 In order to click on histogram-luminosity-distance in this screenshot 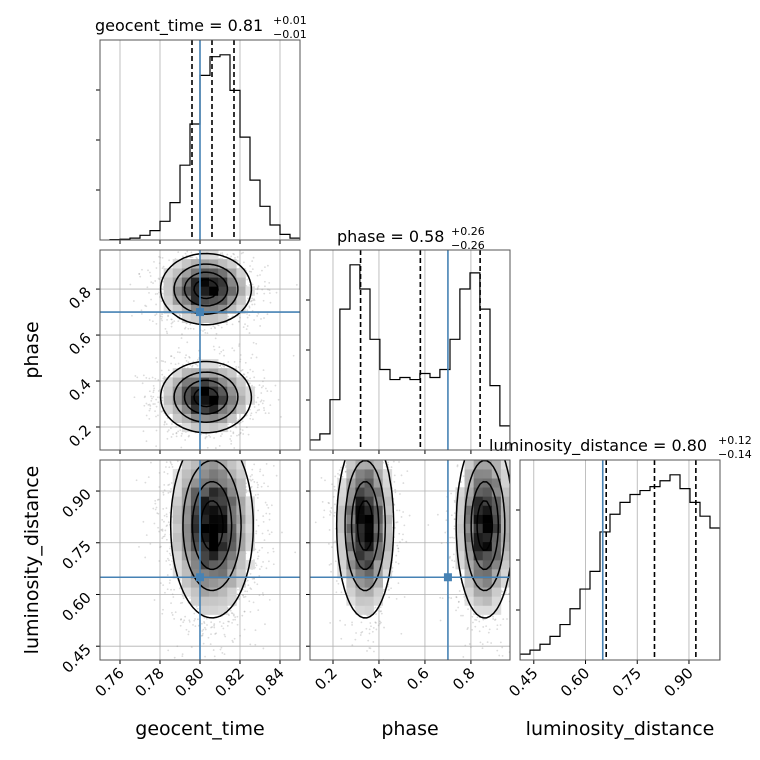, I will do `click(620, 567)`.